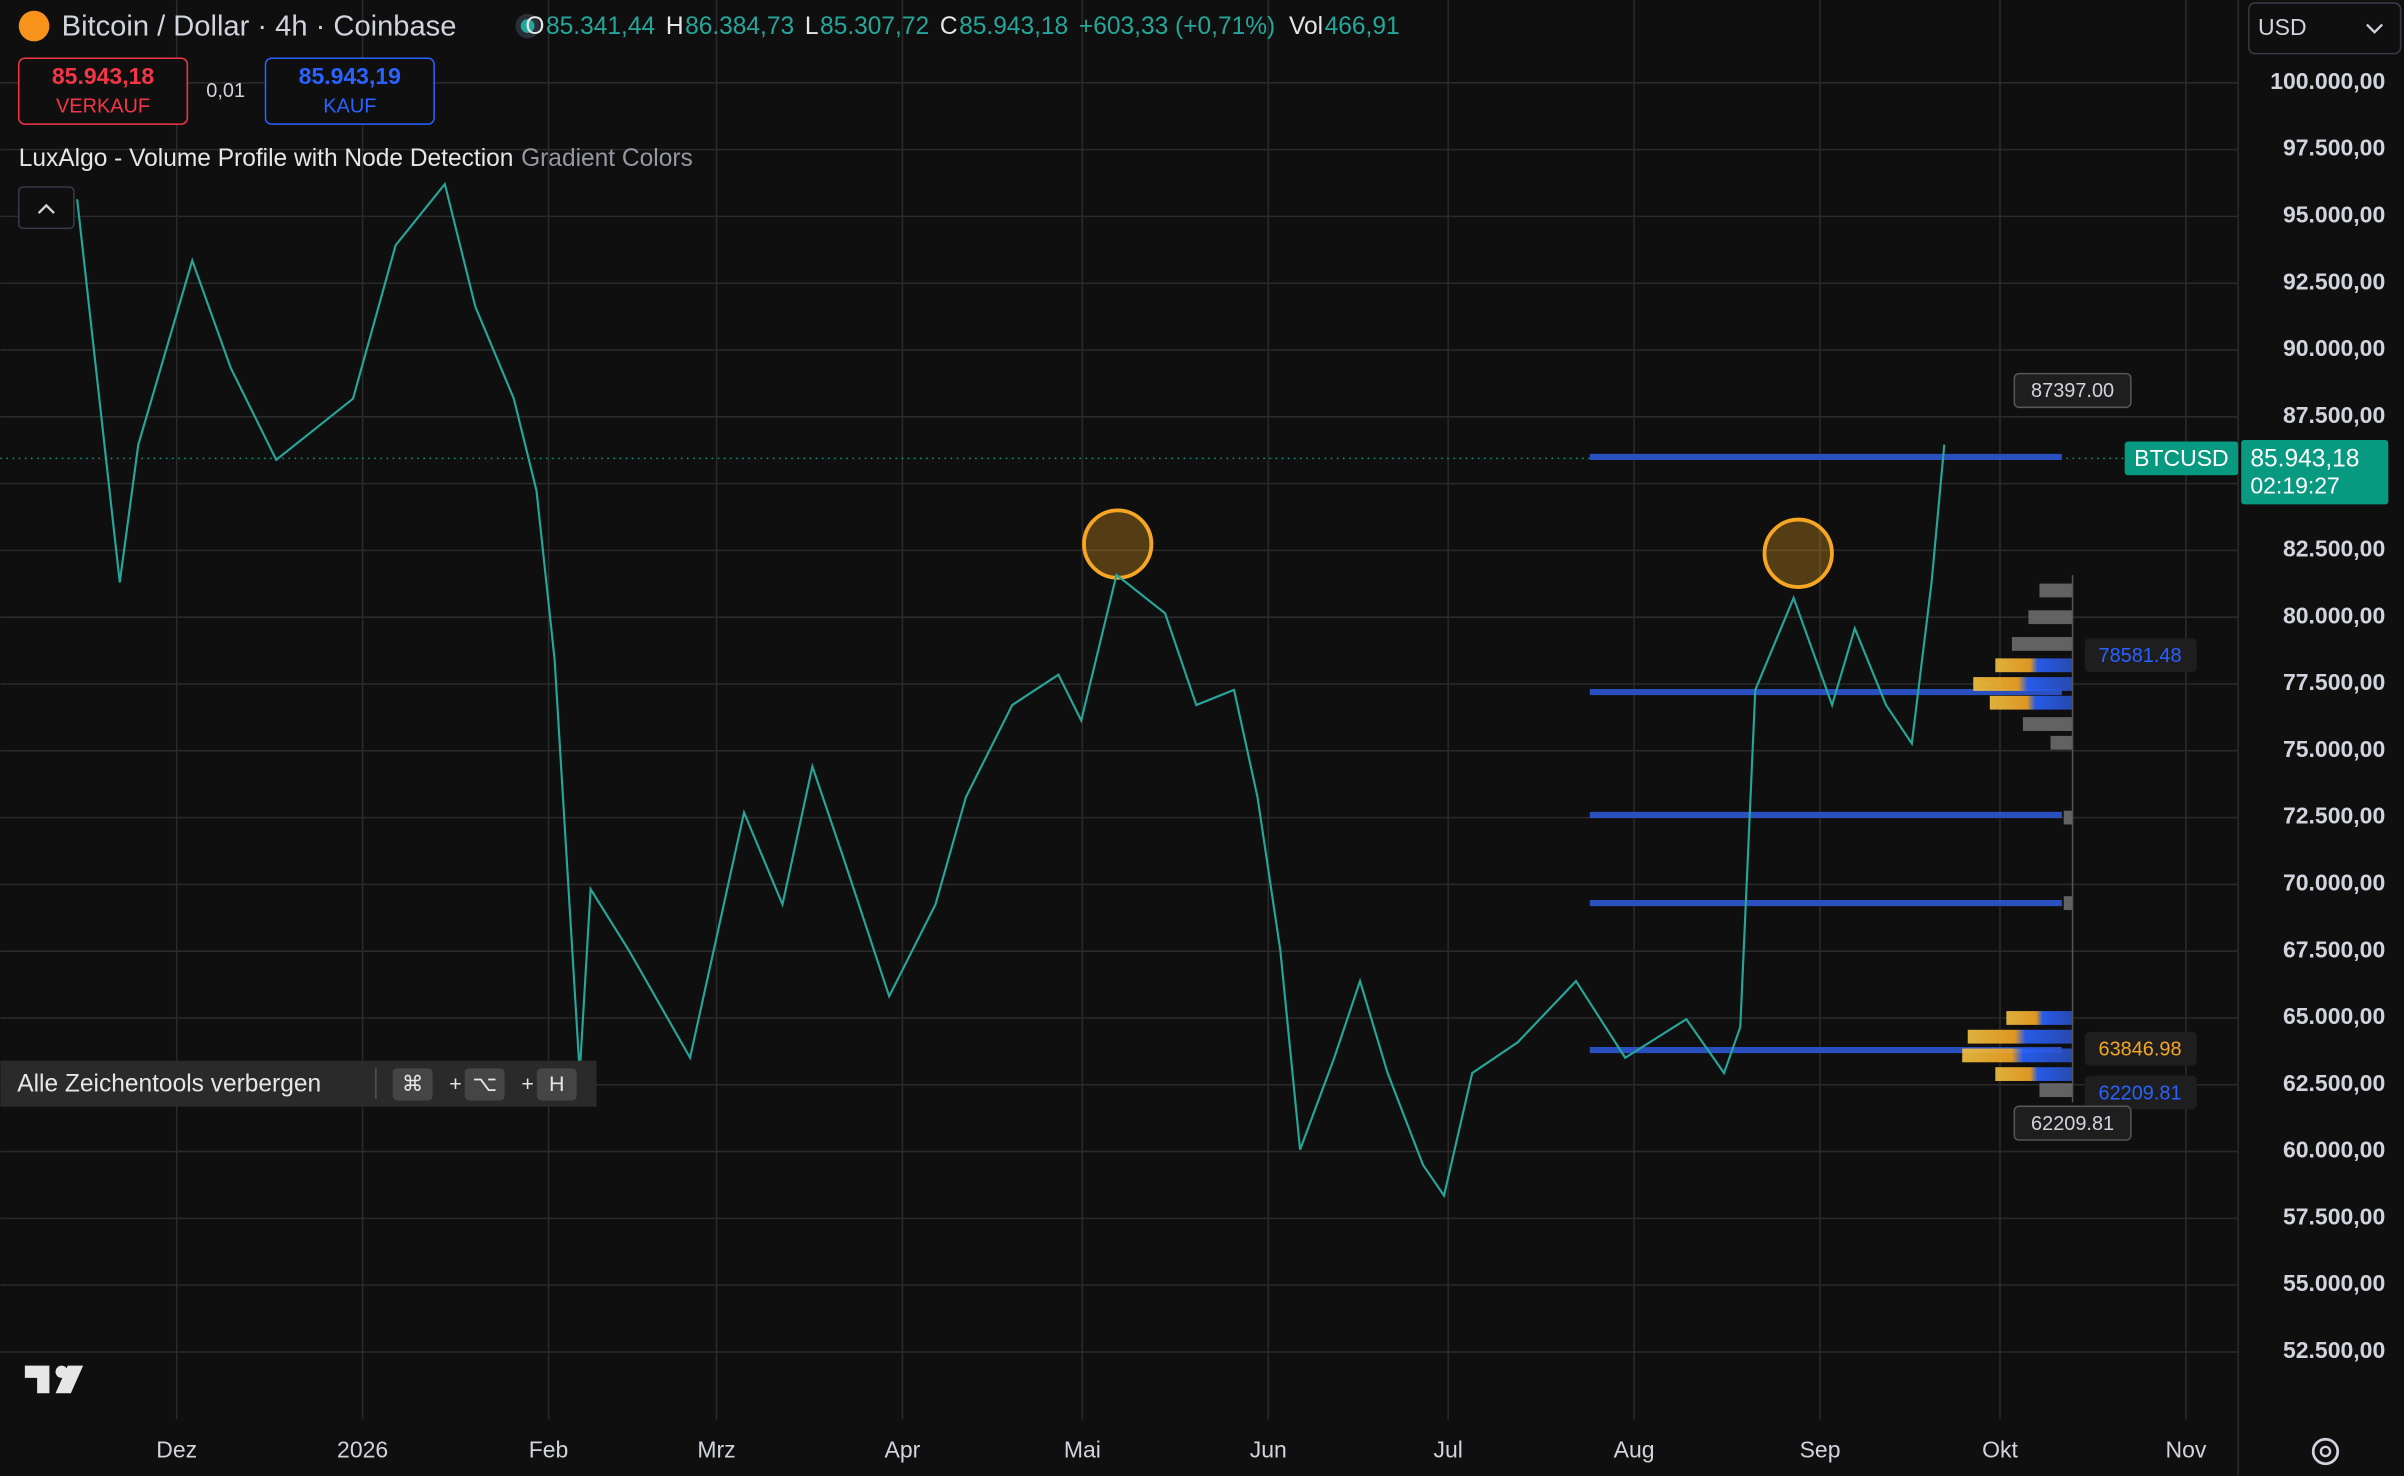 This screenshot has height=1476, width=2404. What do you see at coordinates (2334, 1083) in the screenshot?
I see `y-tick-label: 62.500,00` at bounding box center [2334, 1083].